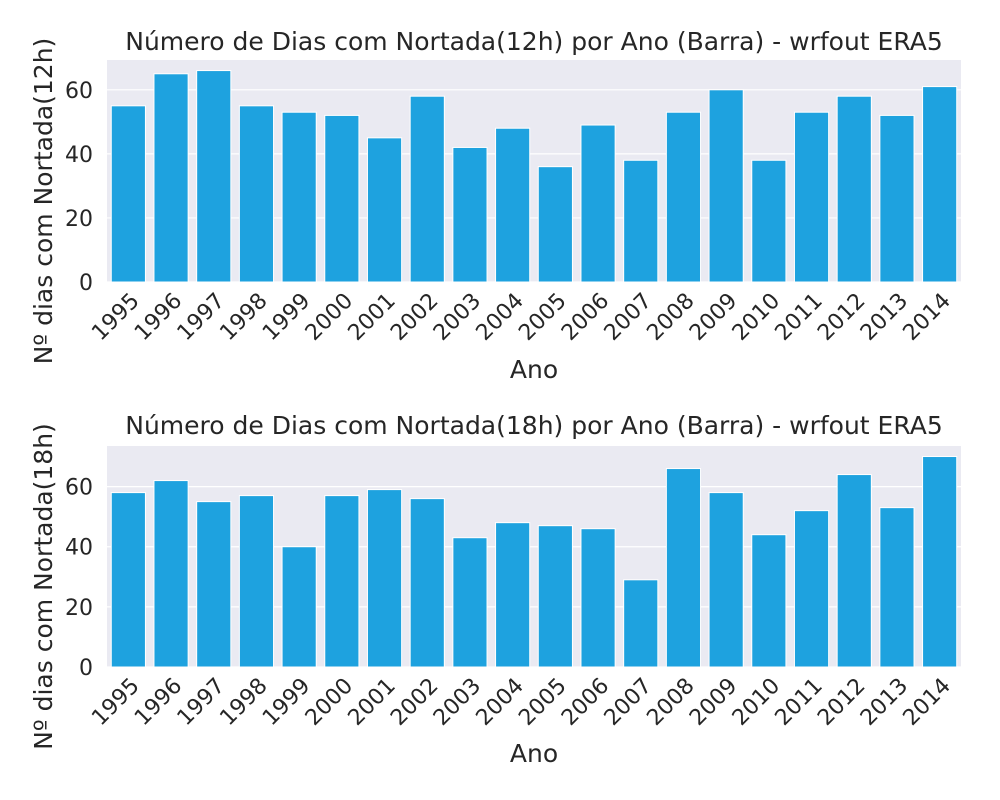  Describe the element at coordinates (79, 187) in the screenshot. I see `y-ticks-12h: 0 20 40 60` at that location.